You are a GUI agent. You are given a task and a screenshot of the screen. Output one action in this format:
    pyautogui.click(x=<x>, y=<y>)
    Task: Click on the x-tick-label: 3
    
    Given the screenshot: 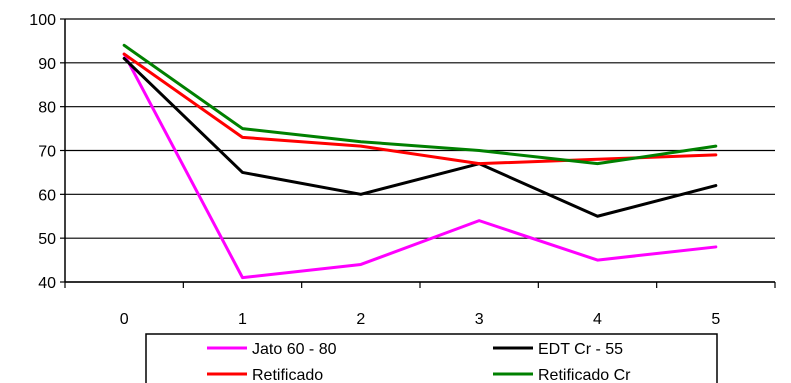 What is the action you would take?
    pyautogui.click(x=479, y=319)
    